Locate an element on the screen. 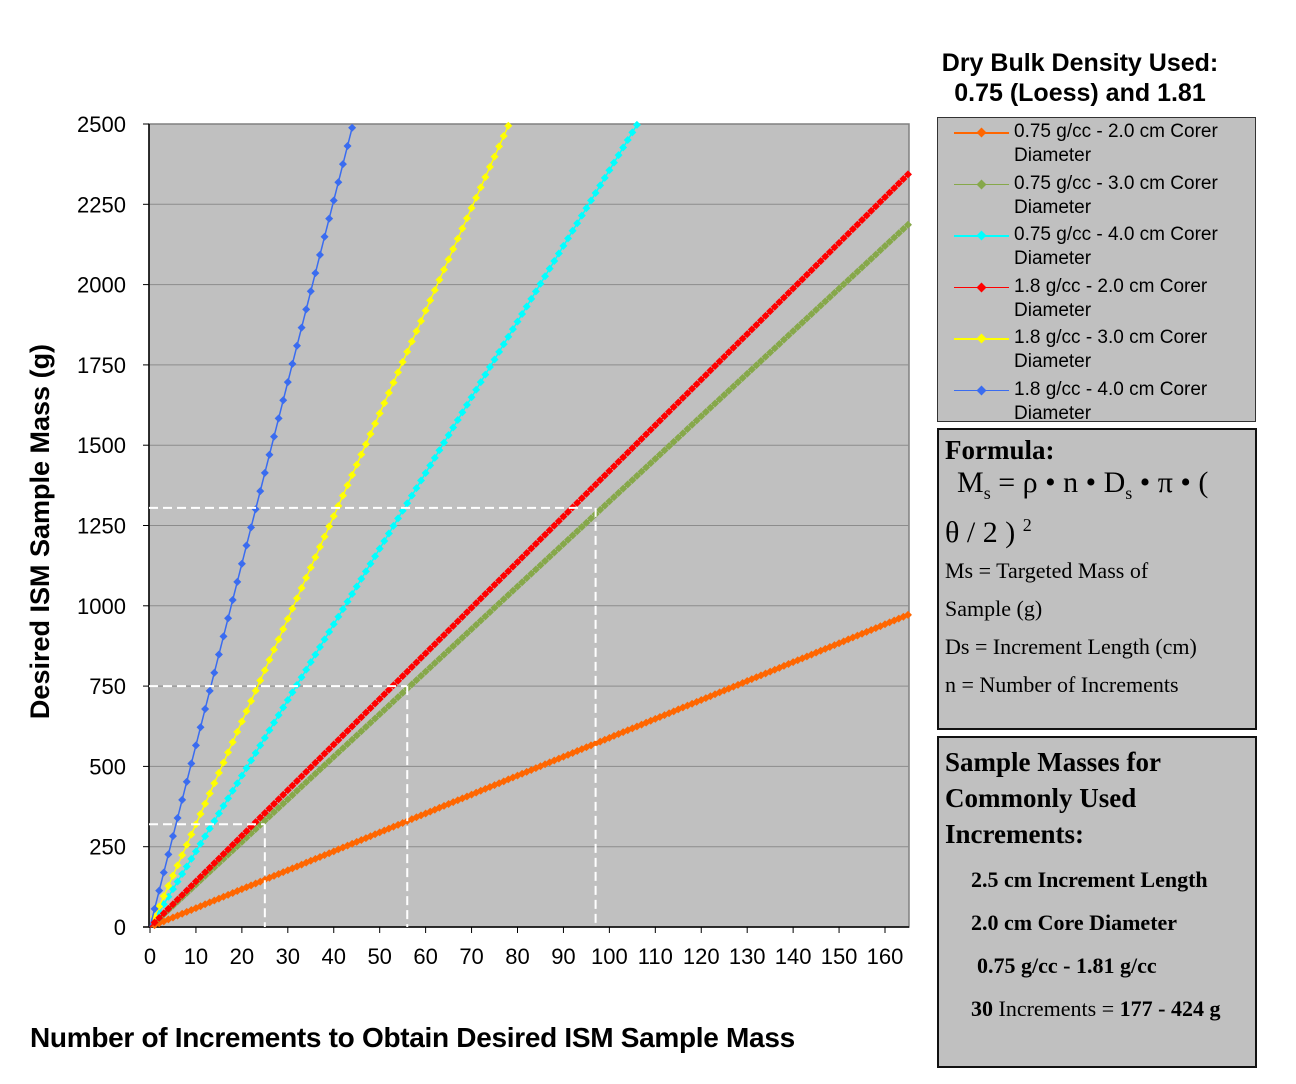 The height and width of the screenshot is (1084, 1296). x-tick-label: 40 is located at coordinates (334, 956).